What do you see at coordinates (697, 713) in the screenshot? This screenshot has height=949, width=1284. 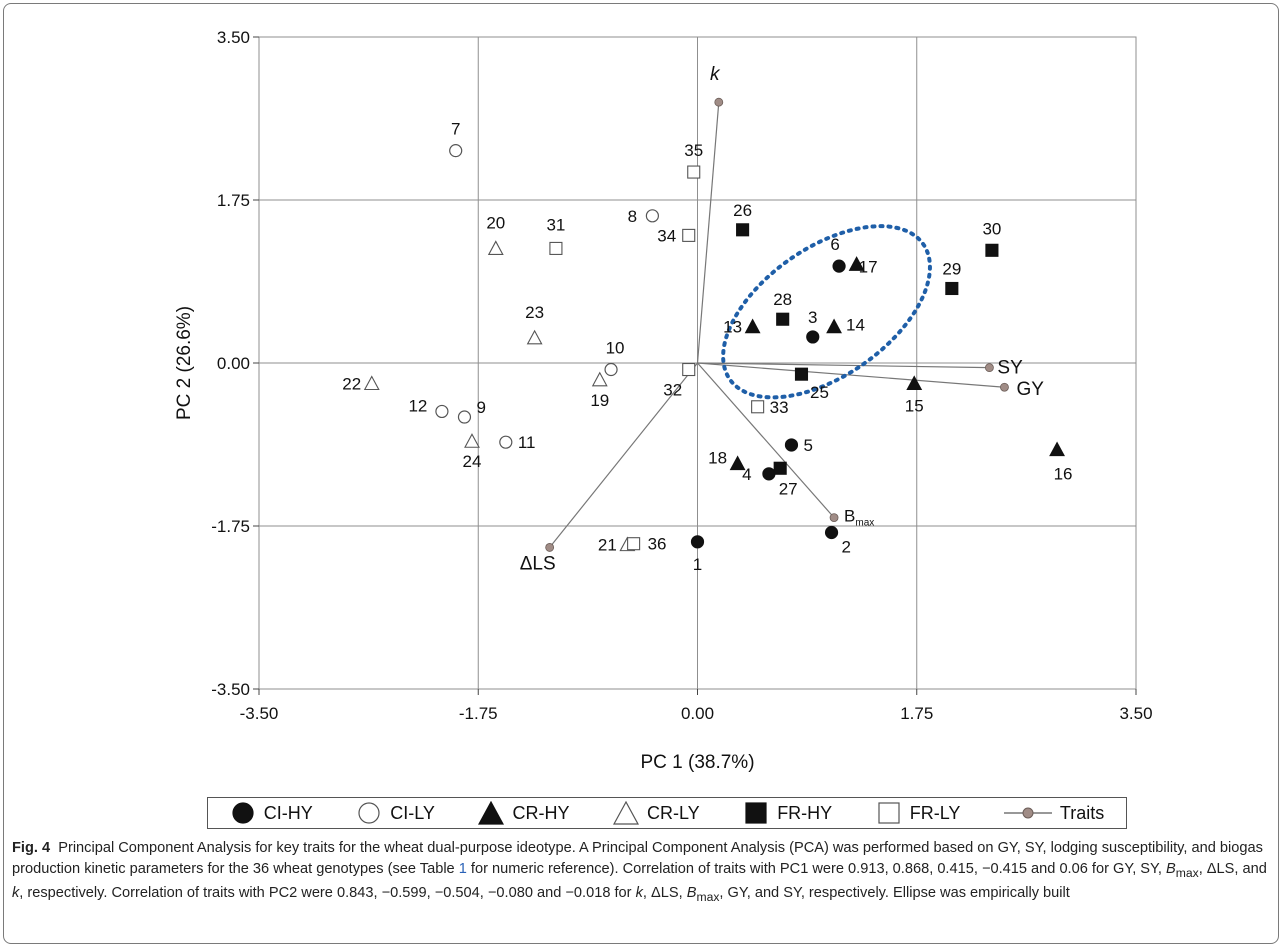 I see `x-tick-label: 0.00` at bounding box center [697, 713].